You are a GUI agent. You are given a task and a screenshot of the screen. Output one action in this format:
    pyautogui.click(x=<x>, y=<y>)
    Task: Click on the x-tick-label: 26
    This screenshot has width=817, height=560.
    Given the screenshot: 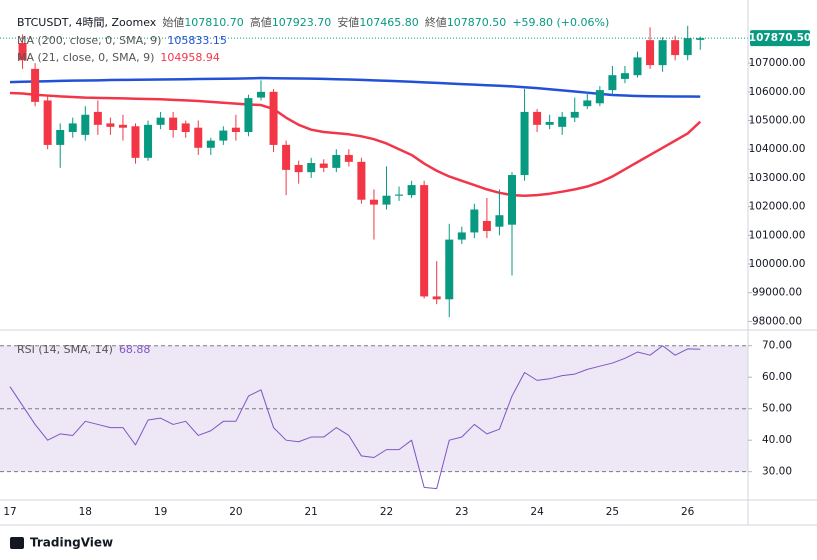 What is the action you would take?
    pyautogui.click(x=688, y=512)
    